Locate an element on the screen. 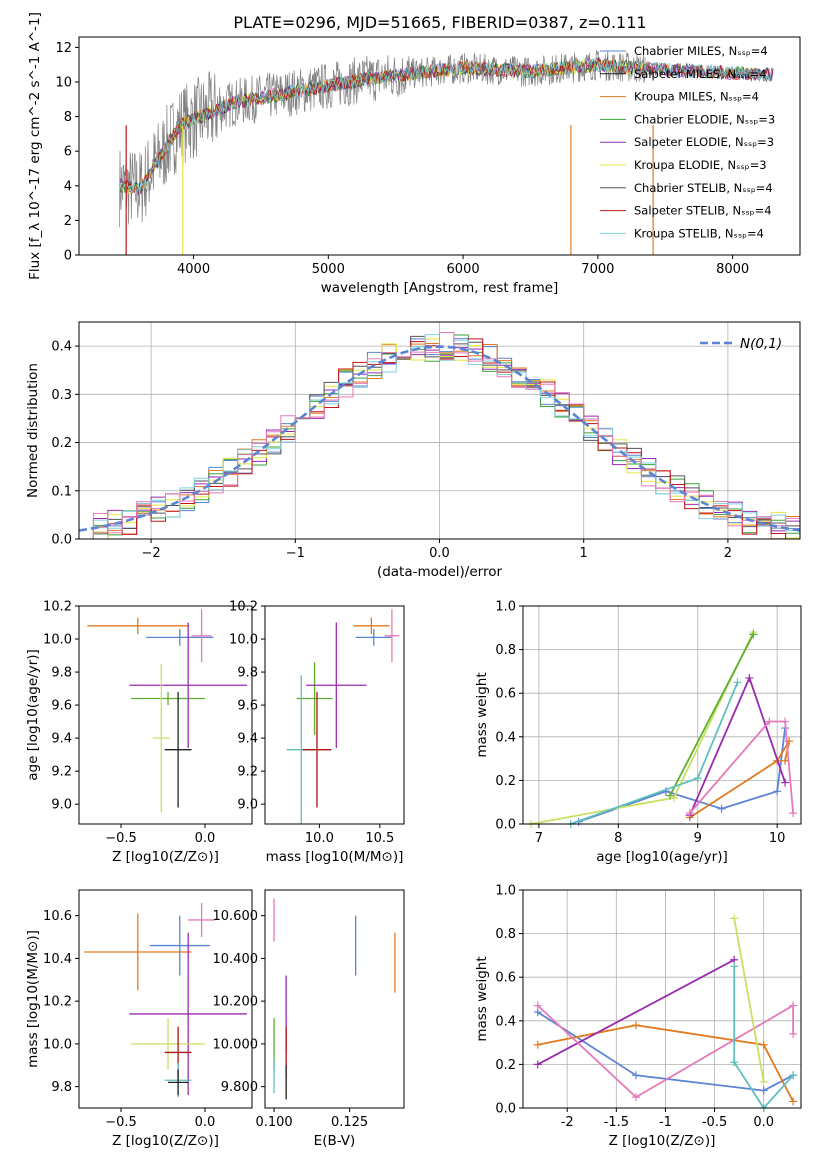  observed-spectrum-line is located at coordinates (382, 139).